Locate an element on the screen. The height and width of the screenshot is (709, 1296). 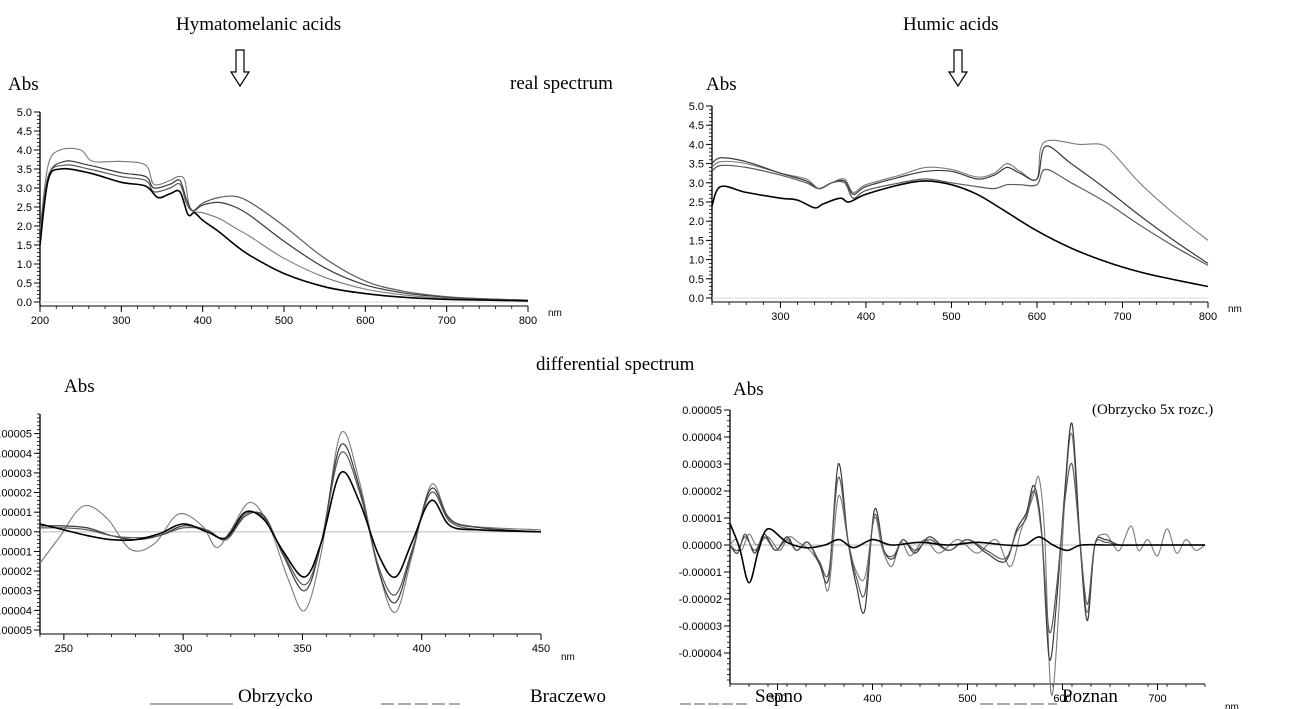
legend-label-obrzycko: Obrzycko is located at coordinates (275, 696).